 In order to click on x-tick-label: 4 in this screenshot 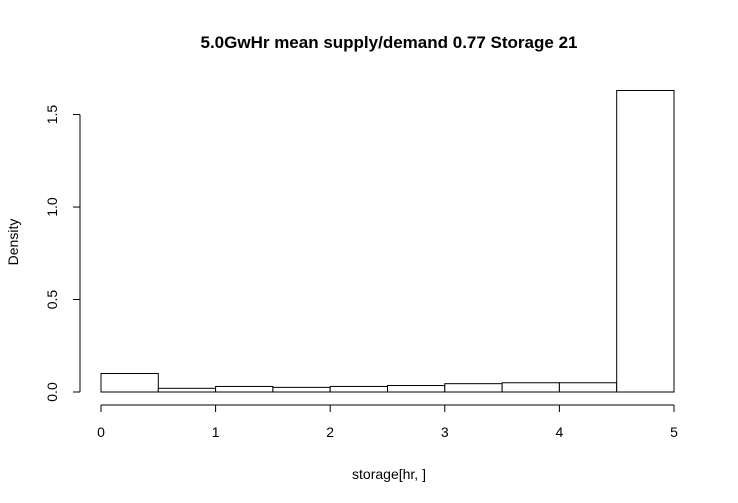, I will do `click(560, 432)`.